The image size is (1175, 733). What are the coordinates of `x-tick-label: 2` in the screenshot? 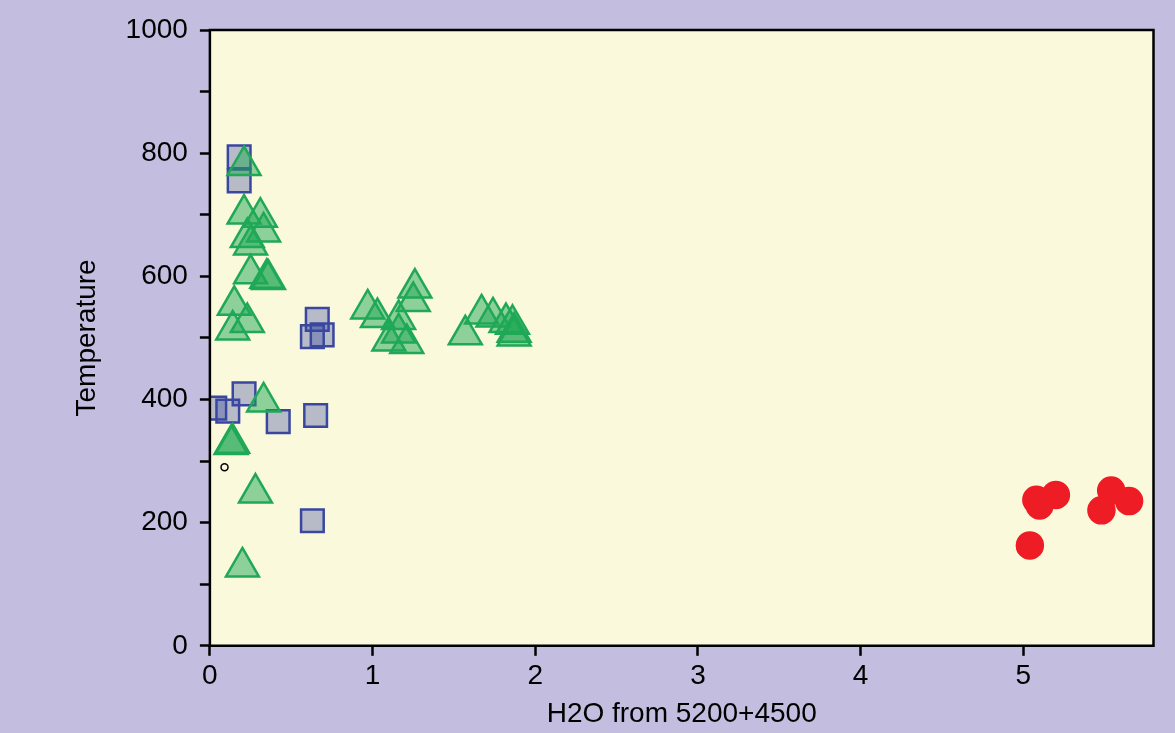 It's located at (535, 675).